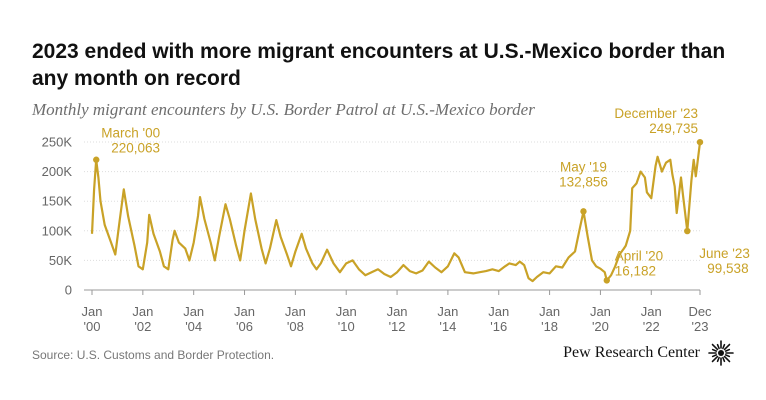 This screenshot has height=400, width=766. Describe the element at coordinates (96, 159) in the screenshot. I see `annotation-point-mar00` at that location.